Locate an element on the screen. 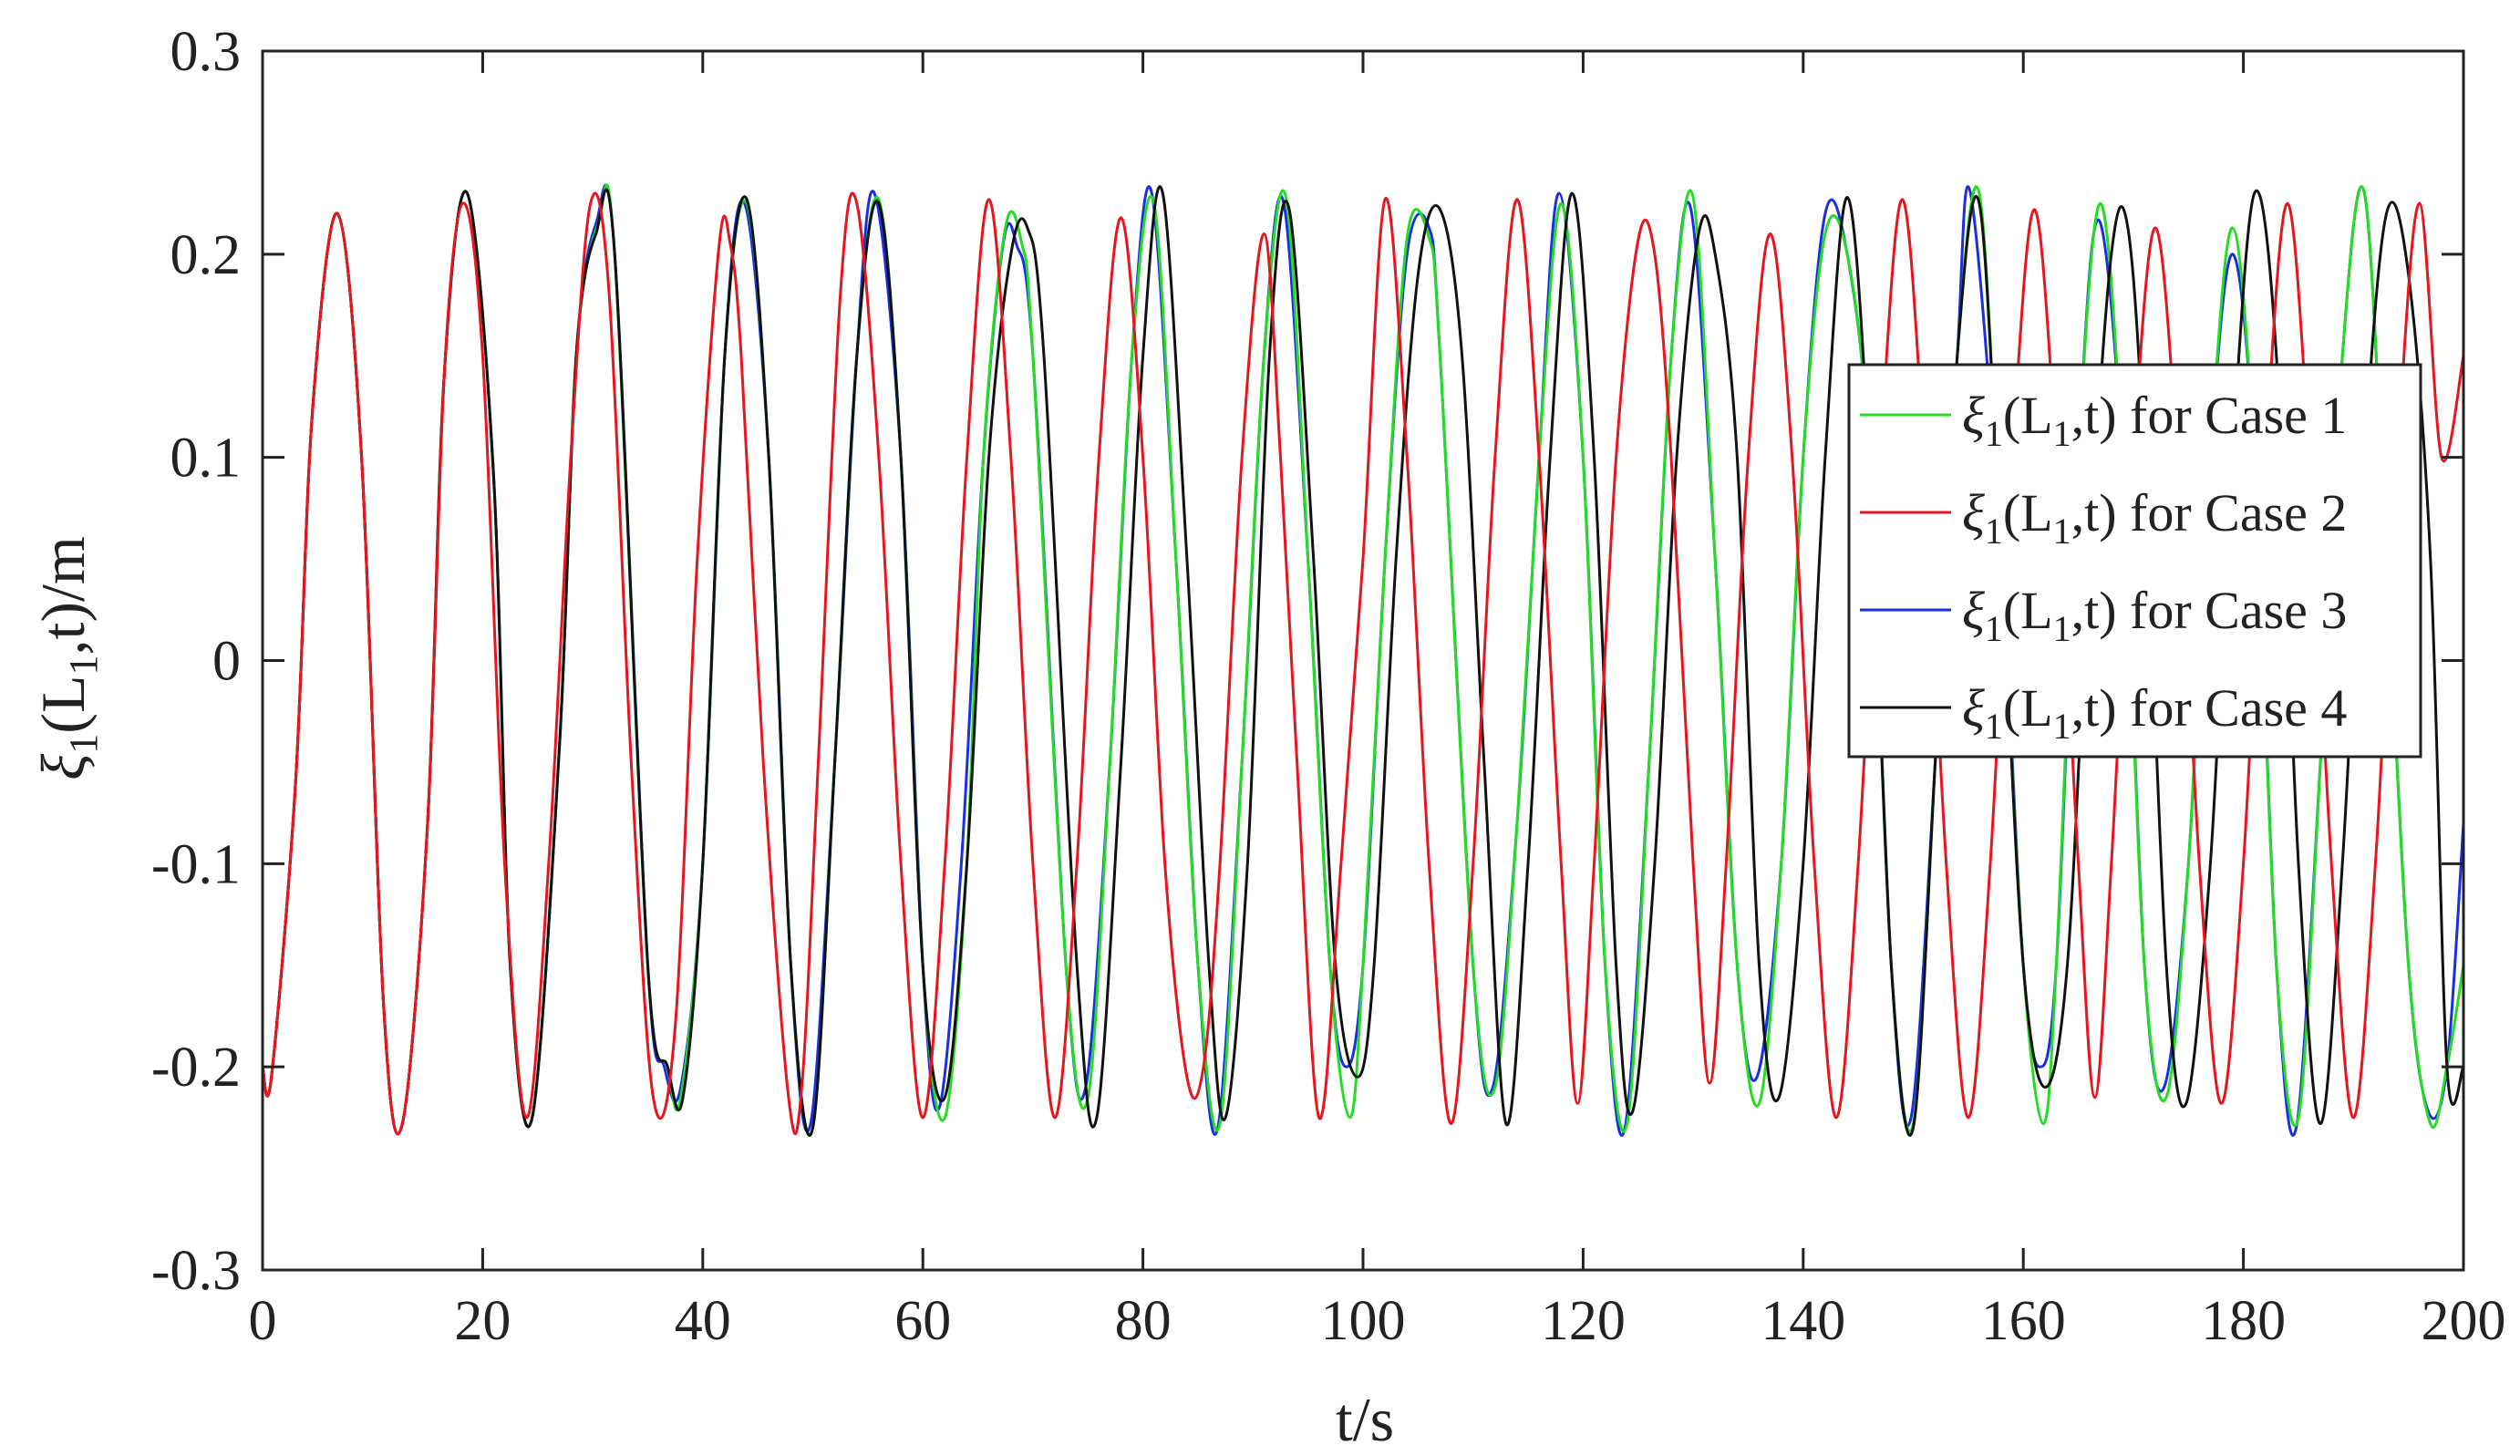 This screenshot has width=2520, height=1456. legend-box is located at coordinates (2134, 561).